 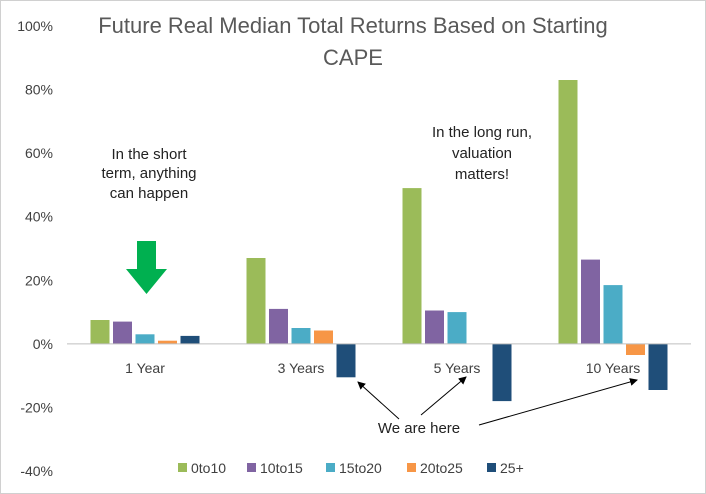 I want to click on annotation-short-term-line-1: In the short, so click(x=149, y=154).